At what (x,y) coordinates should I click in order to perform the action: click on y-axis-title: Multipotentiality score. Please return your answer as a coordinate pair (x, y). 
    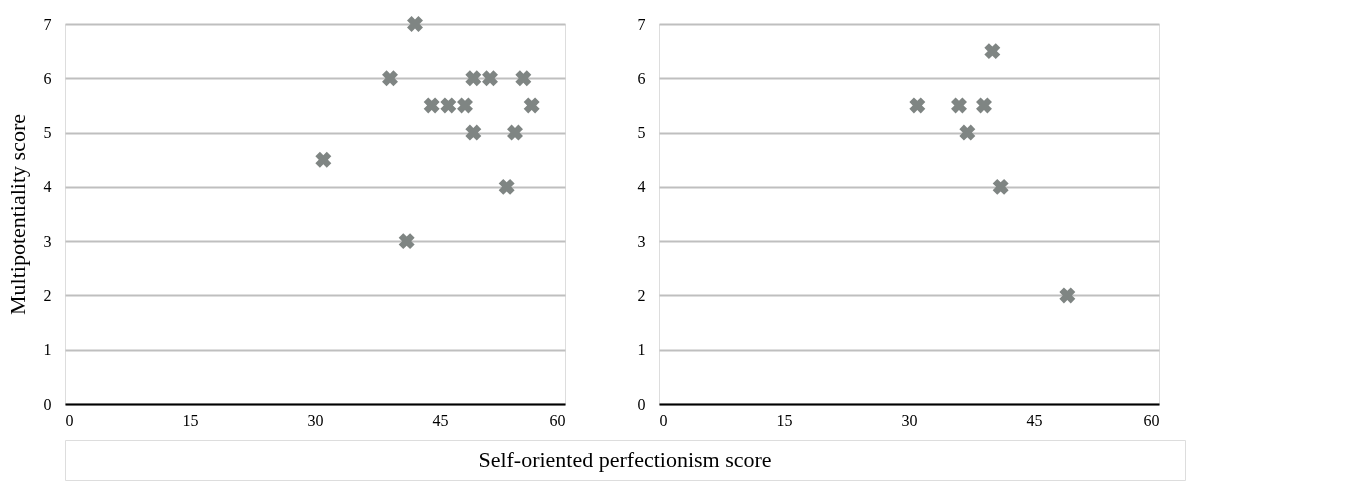
    Looking at the image, I should click on (17, 214).